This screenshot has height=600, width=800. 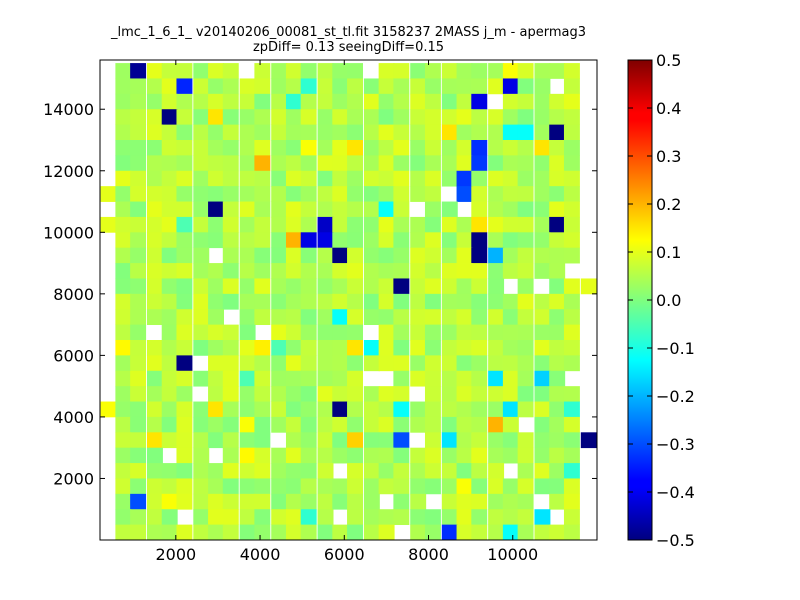 What do you see at coordinates (73, 417) in the screenshot?
I see `y-tick-label: 4000` at bounding box center [73, 417].